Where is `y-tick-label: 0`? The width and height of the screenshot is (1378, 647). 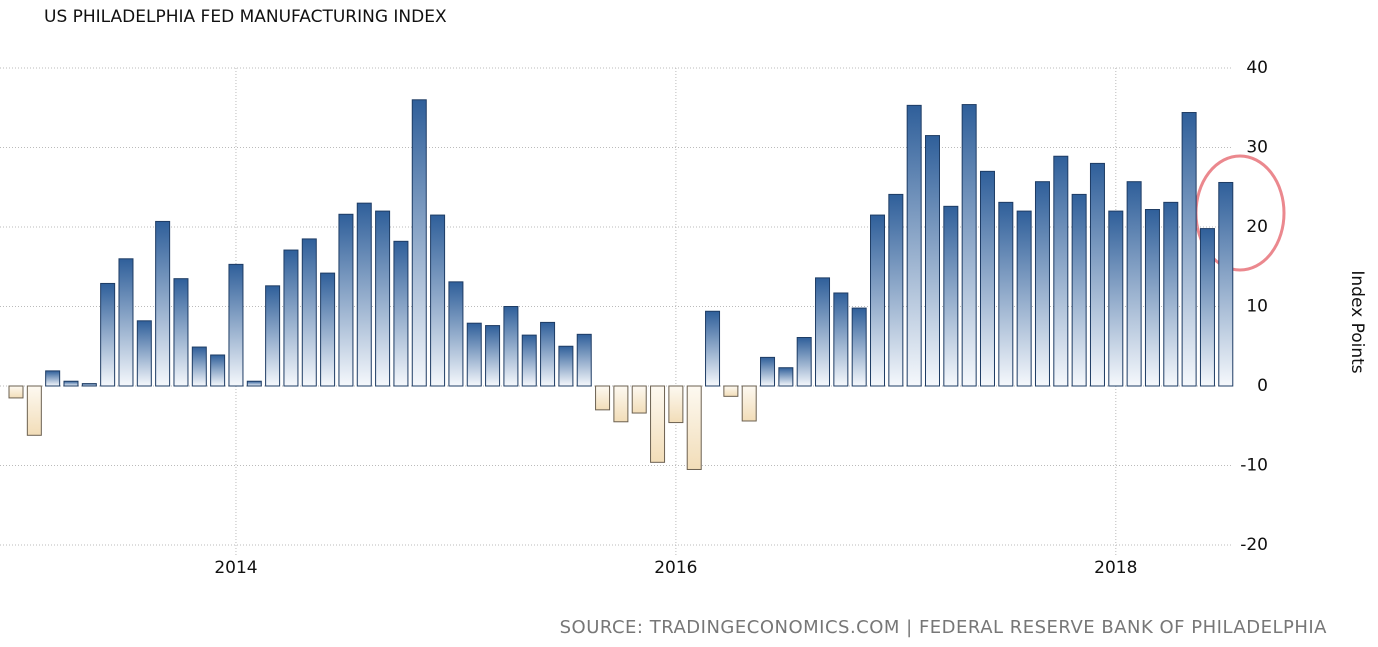
y-tick-label: 0 is located at coordinates (1262, 386).